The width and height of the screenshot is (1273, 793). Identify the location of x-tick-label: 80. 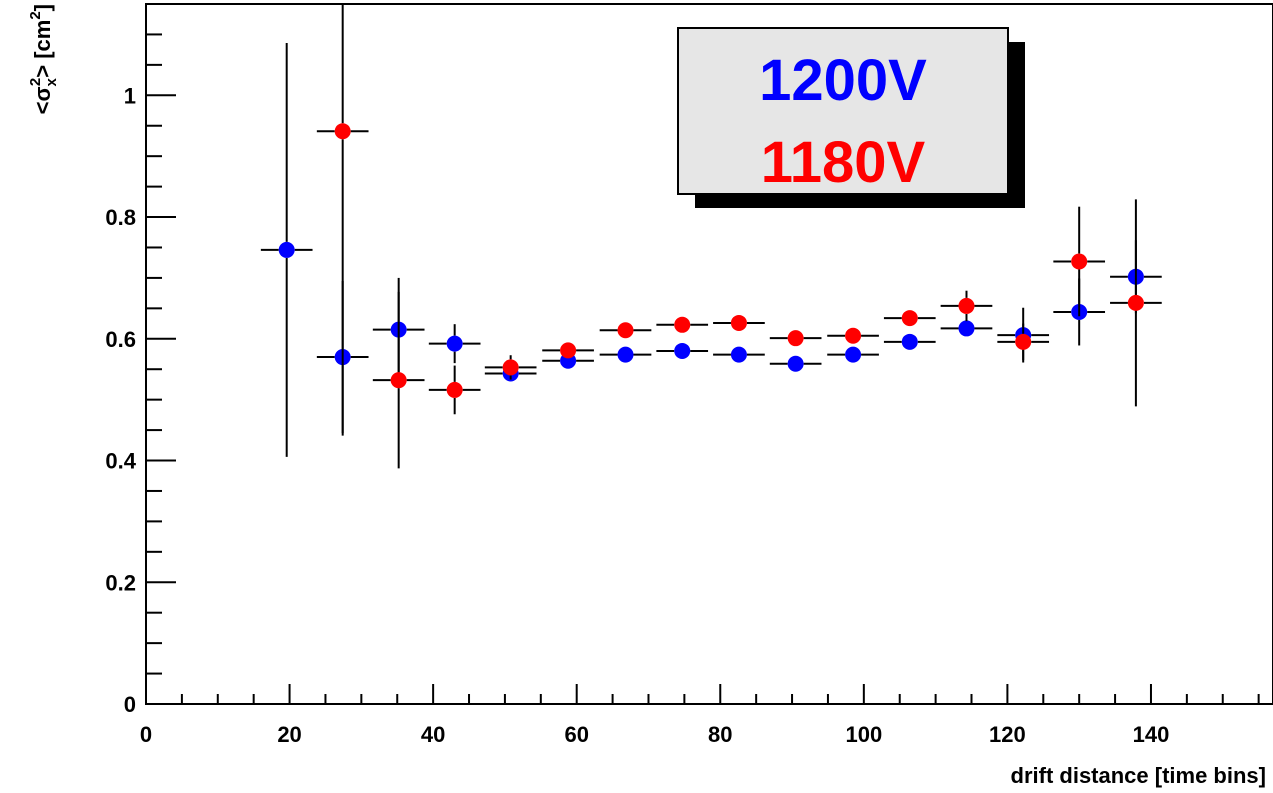
(720, 734).